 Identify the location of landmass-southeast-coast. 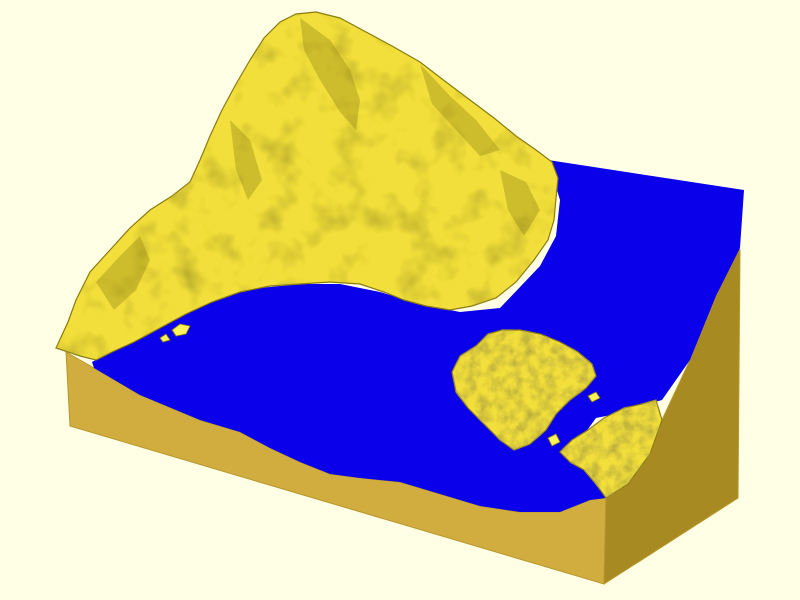
(611, 449).